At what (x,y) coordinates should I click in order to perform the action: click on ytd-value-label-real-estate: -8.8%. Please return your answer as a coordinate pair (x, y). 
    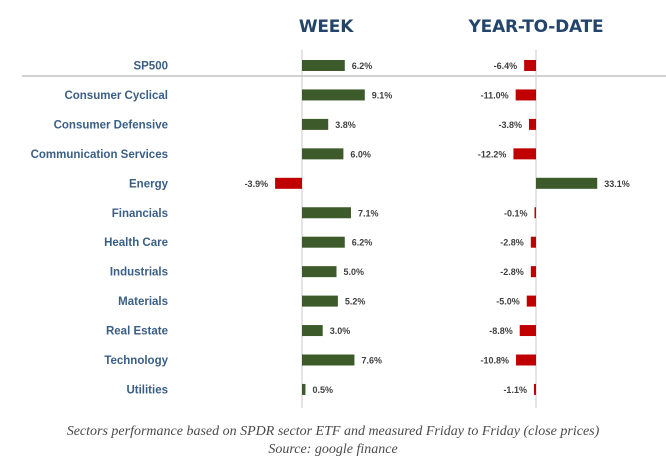
    Looking at the image, I should click on (501, 331).